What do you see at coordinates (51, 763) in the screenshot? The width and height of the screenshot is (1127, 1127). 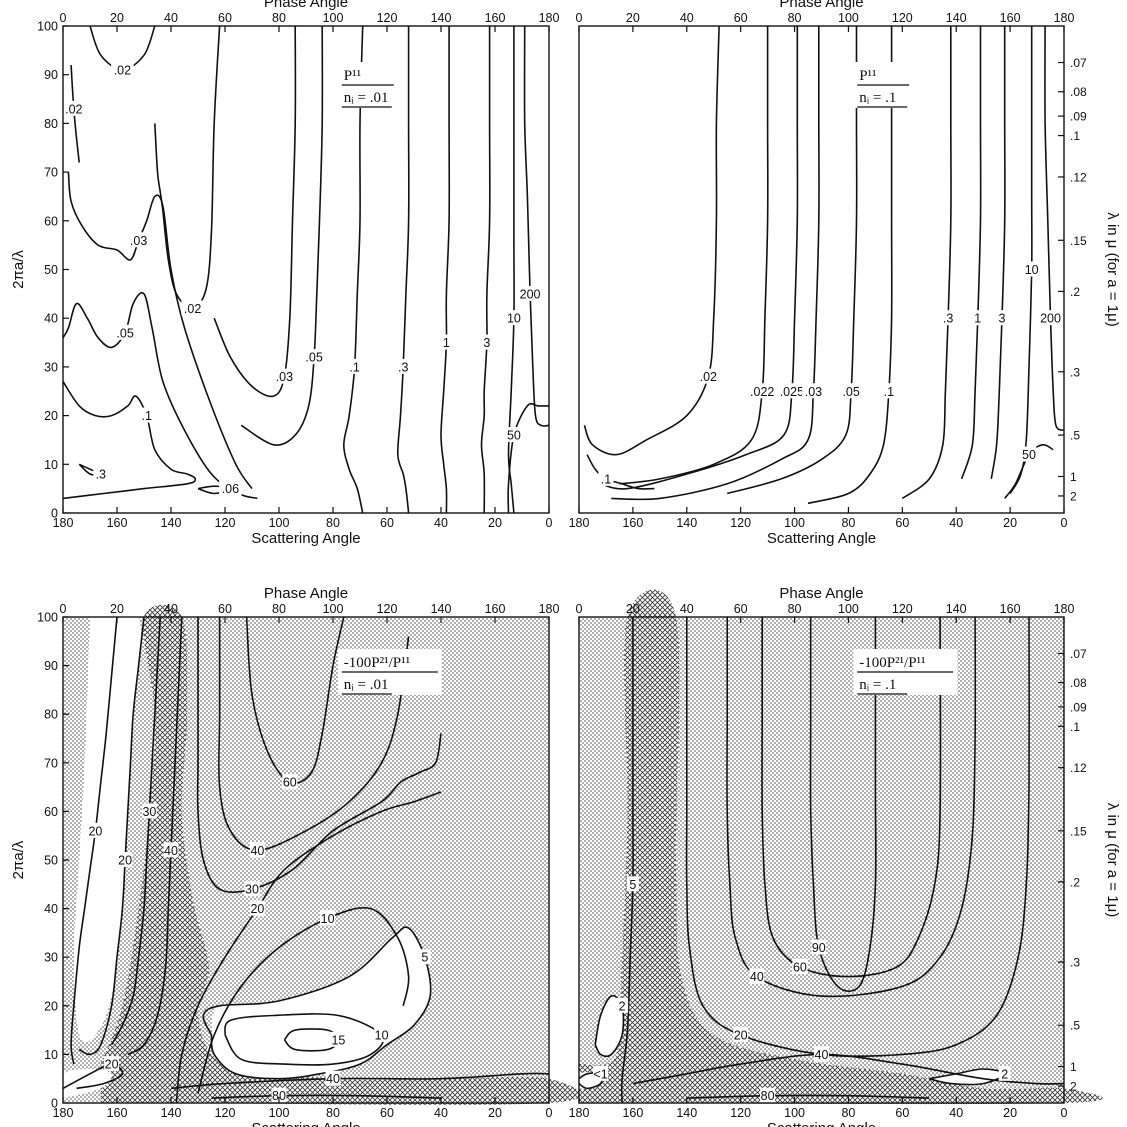 I see `left-tick-label: 70` at bounding box center [51, 763].